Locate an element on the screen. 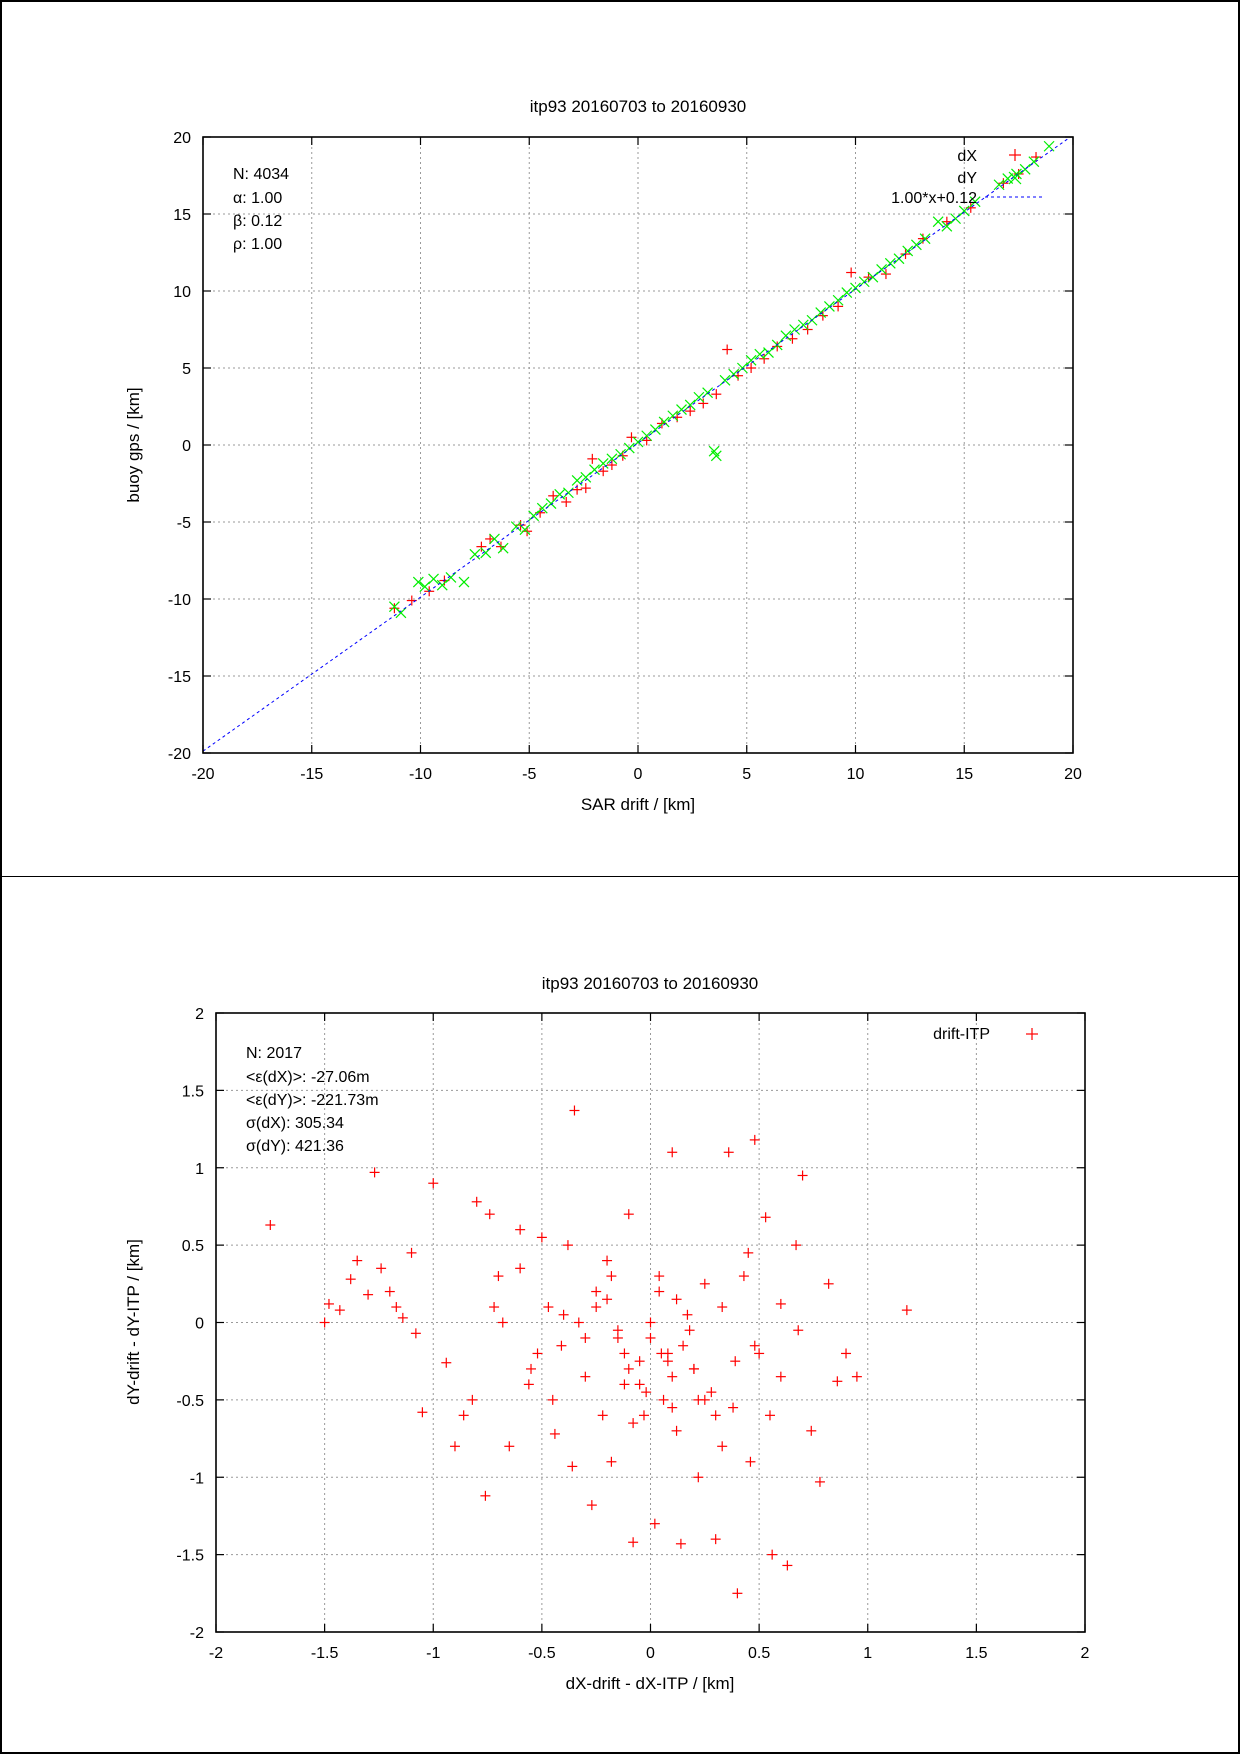  legend-label-dx: dX is located at coordinates (967, 156).